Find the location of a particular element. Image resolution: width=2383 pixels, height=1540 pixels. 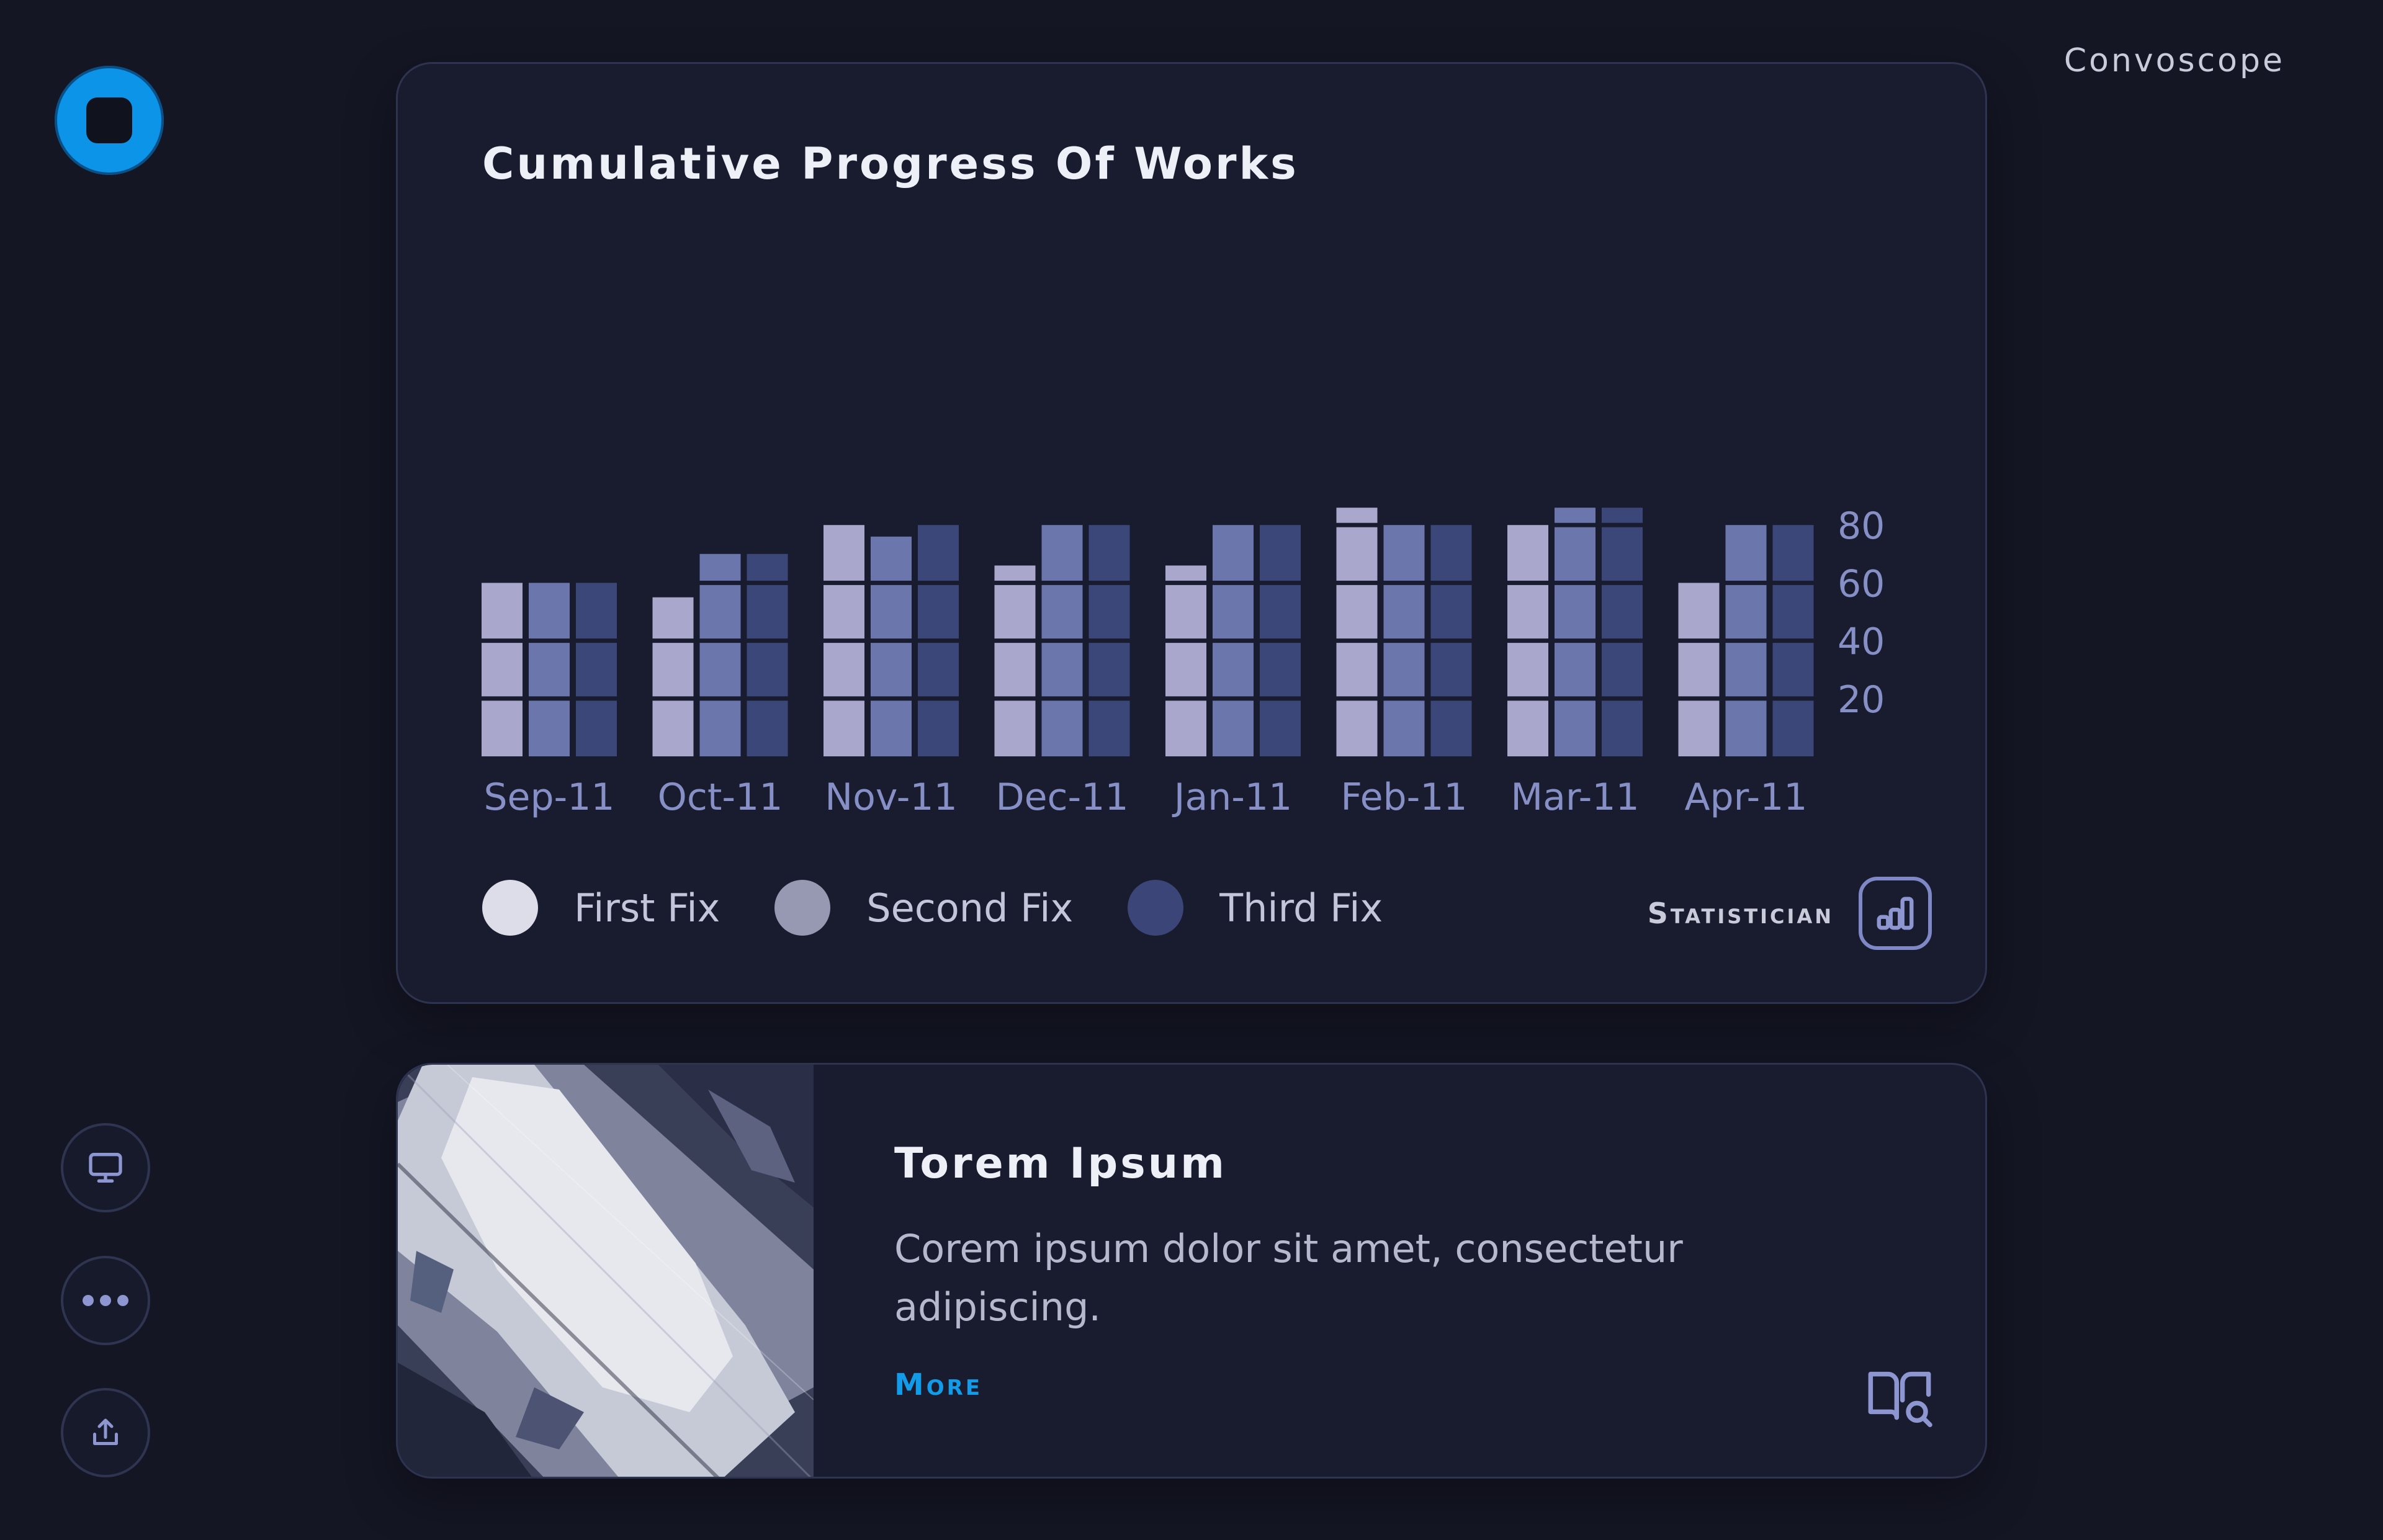

x-tick-label: Nov-11 is located at coordinates (891, 797).